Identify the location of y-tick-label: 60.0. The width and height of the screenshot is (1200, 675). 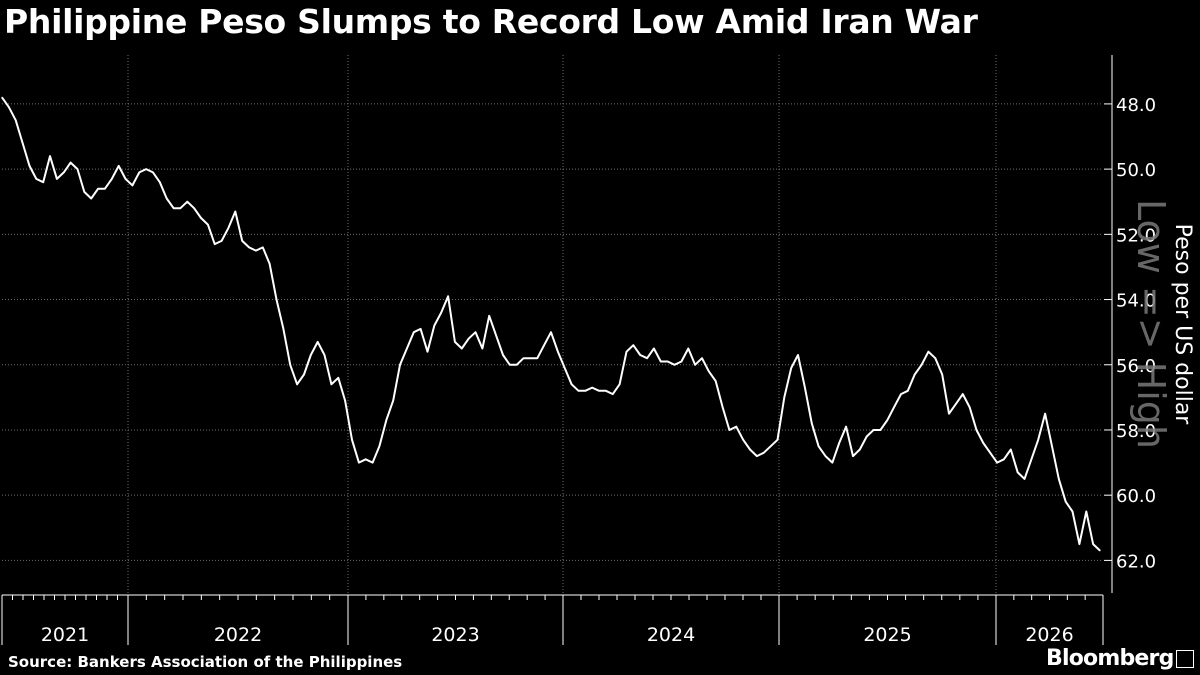
(1136, 496).